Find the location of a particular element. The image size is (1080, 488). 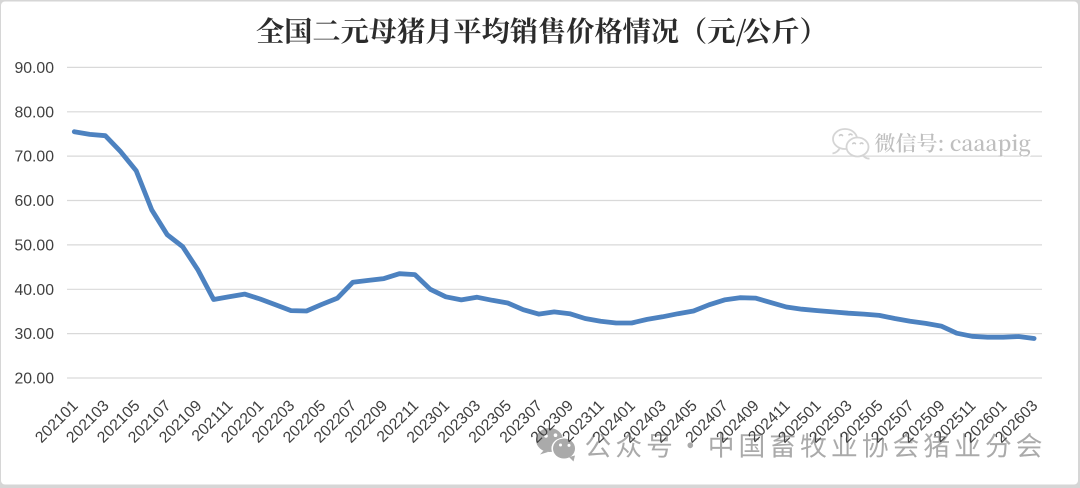

svg-text: 50.00 is located at coordinates (34, 245).